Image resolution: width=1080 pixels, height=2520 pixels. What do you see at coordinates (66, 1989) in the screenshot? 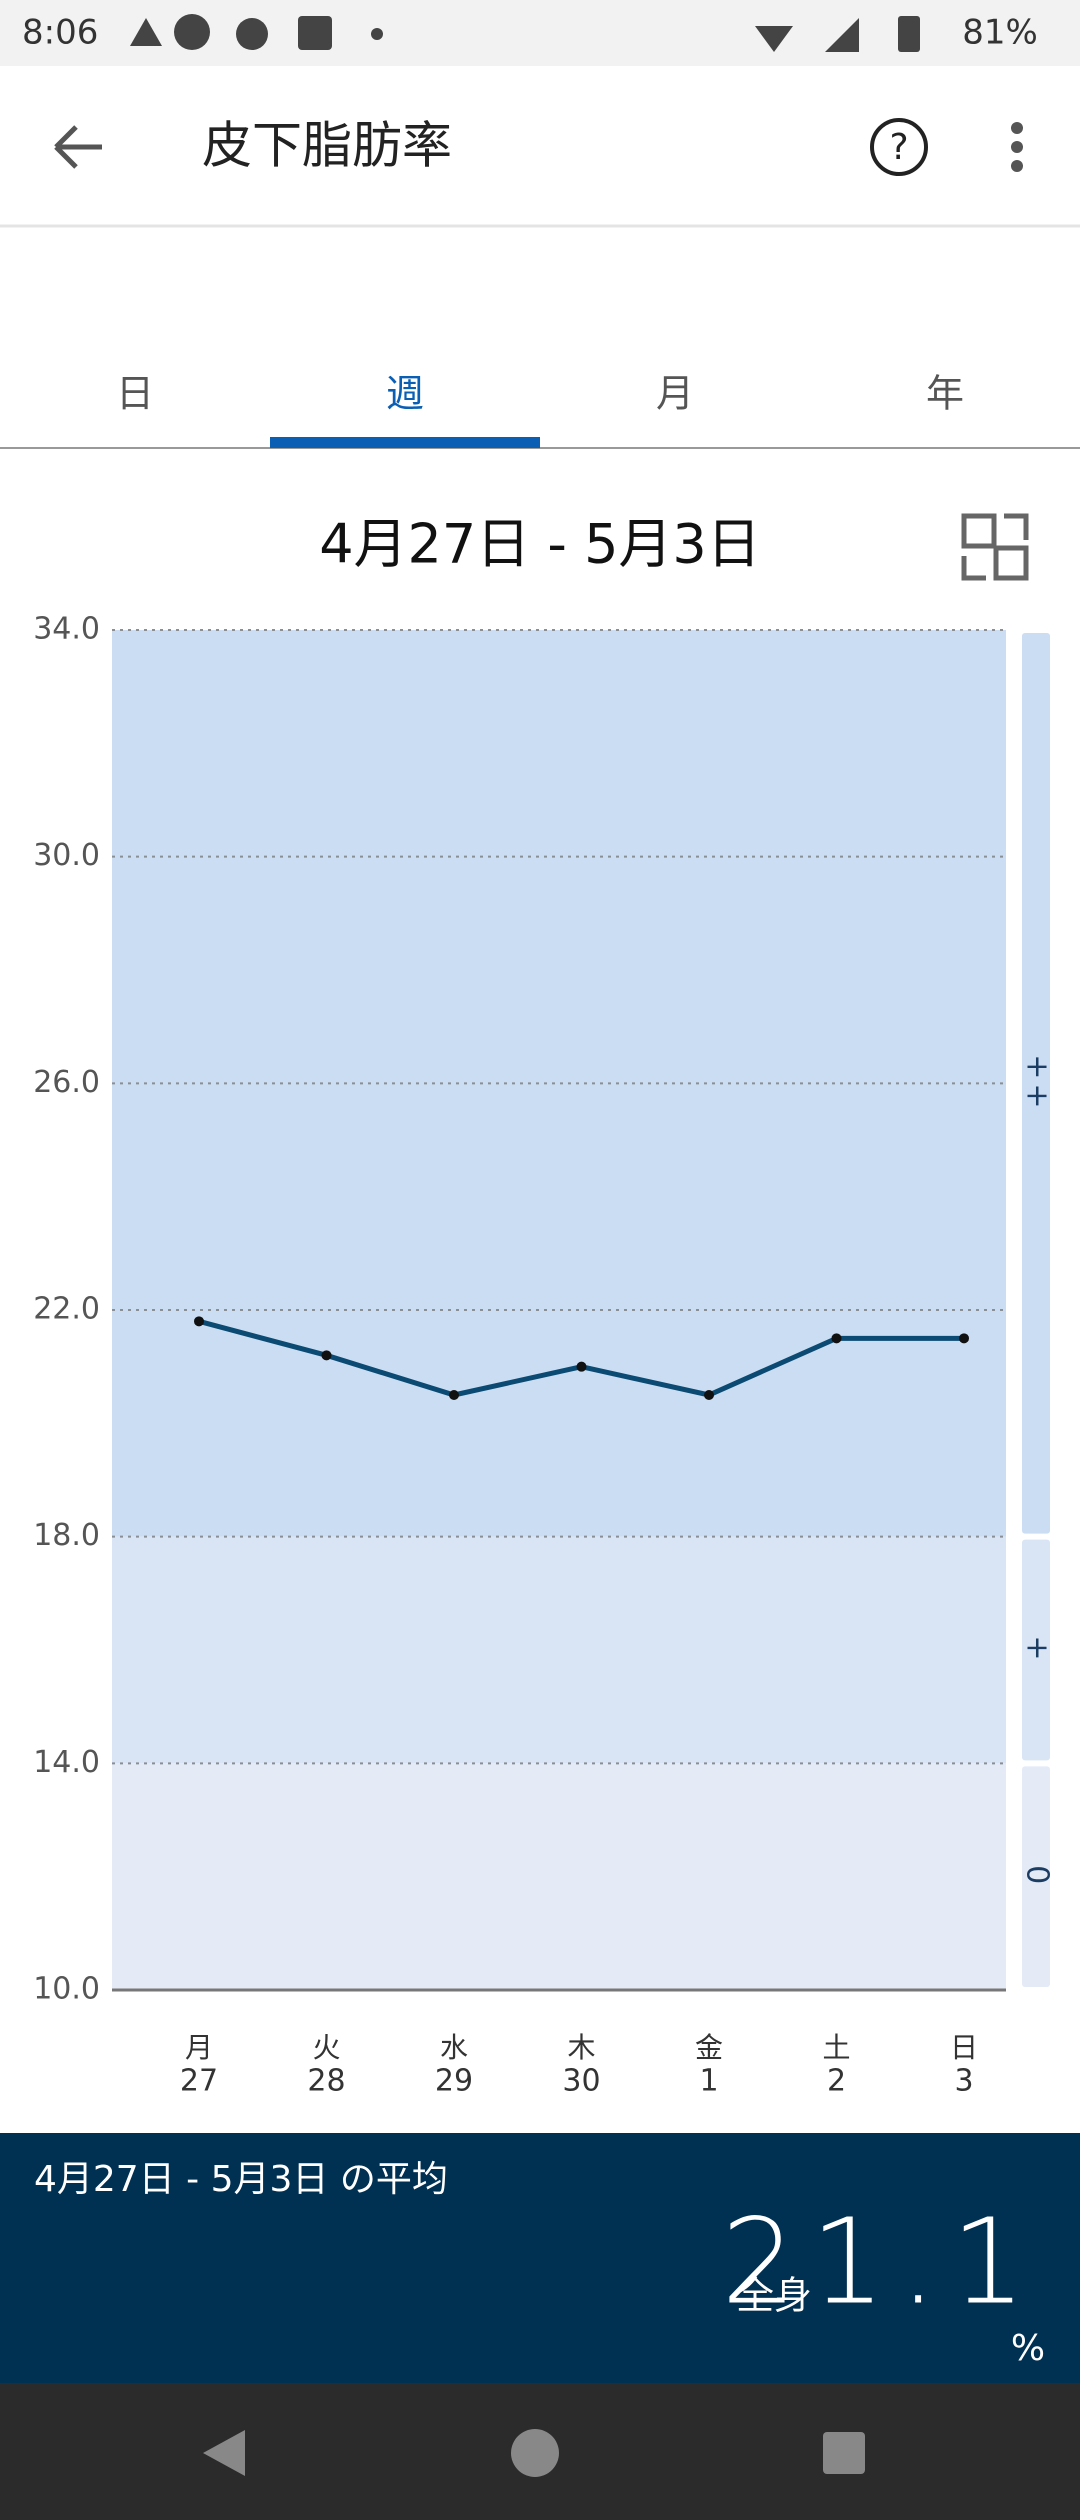
I see `y-tick-label: 10.0` at bounding box center [66, 1989].